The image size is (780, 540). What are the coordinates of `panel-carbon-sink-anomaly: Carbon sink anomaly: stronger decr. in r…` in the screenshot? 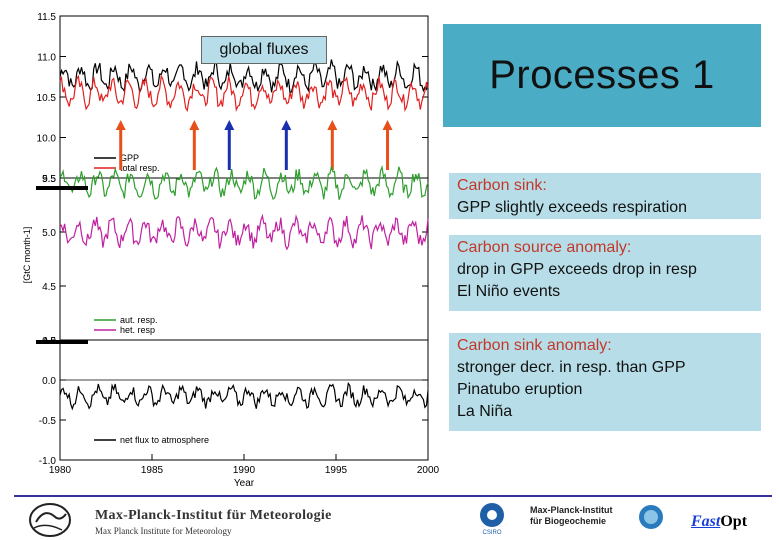 It's located at (605, 382).